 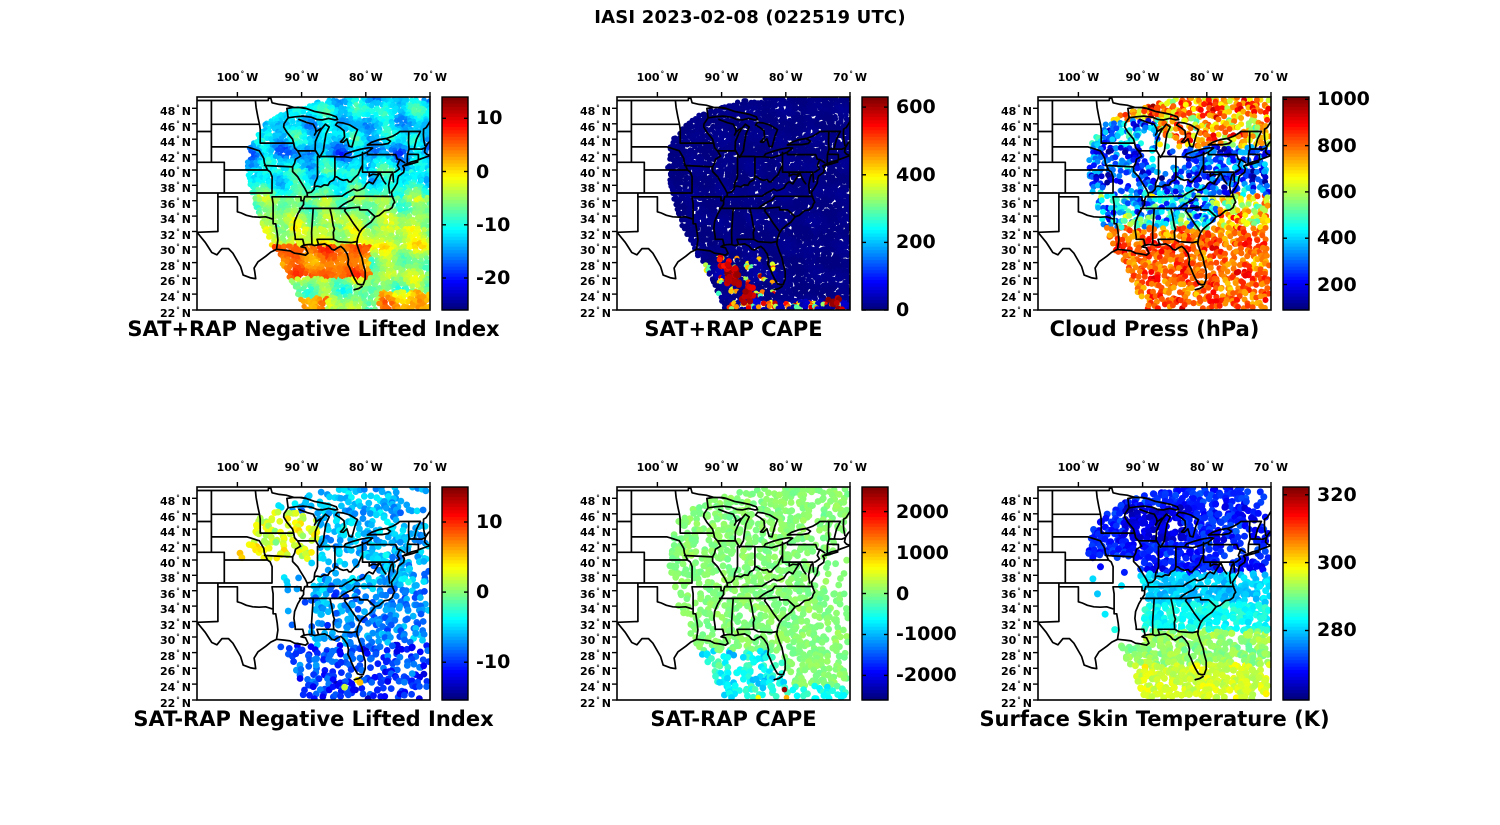 I want to click on colorbar-tick-label: 2000, so click(x=922, y=511).